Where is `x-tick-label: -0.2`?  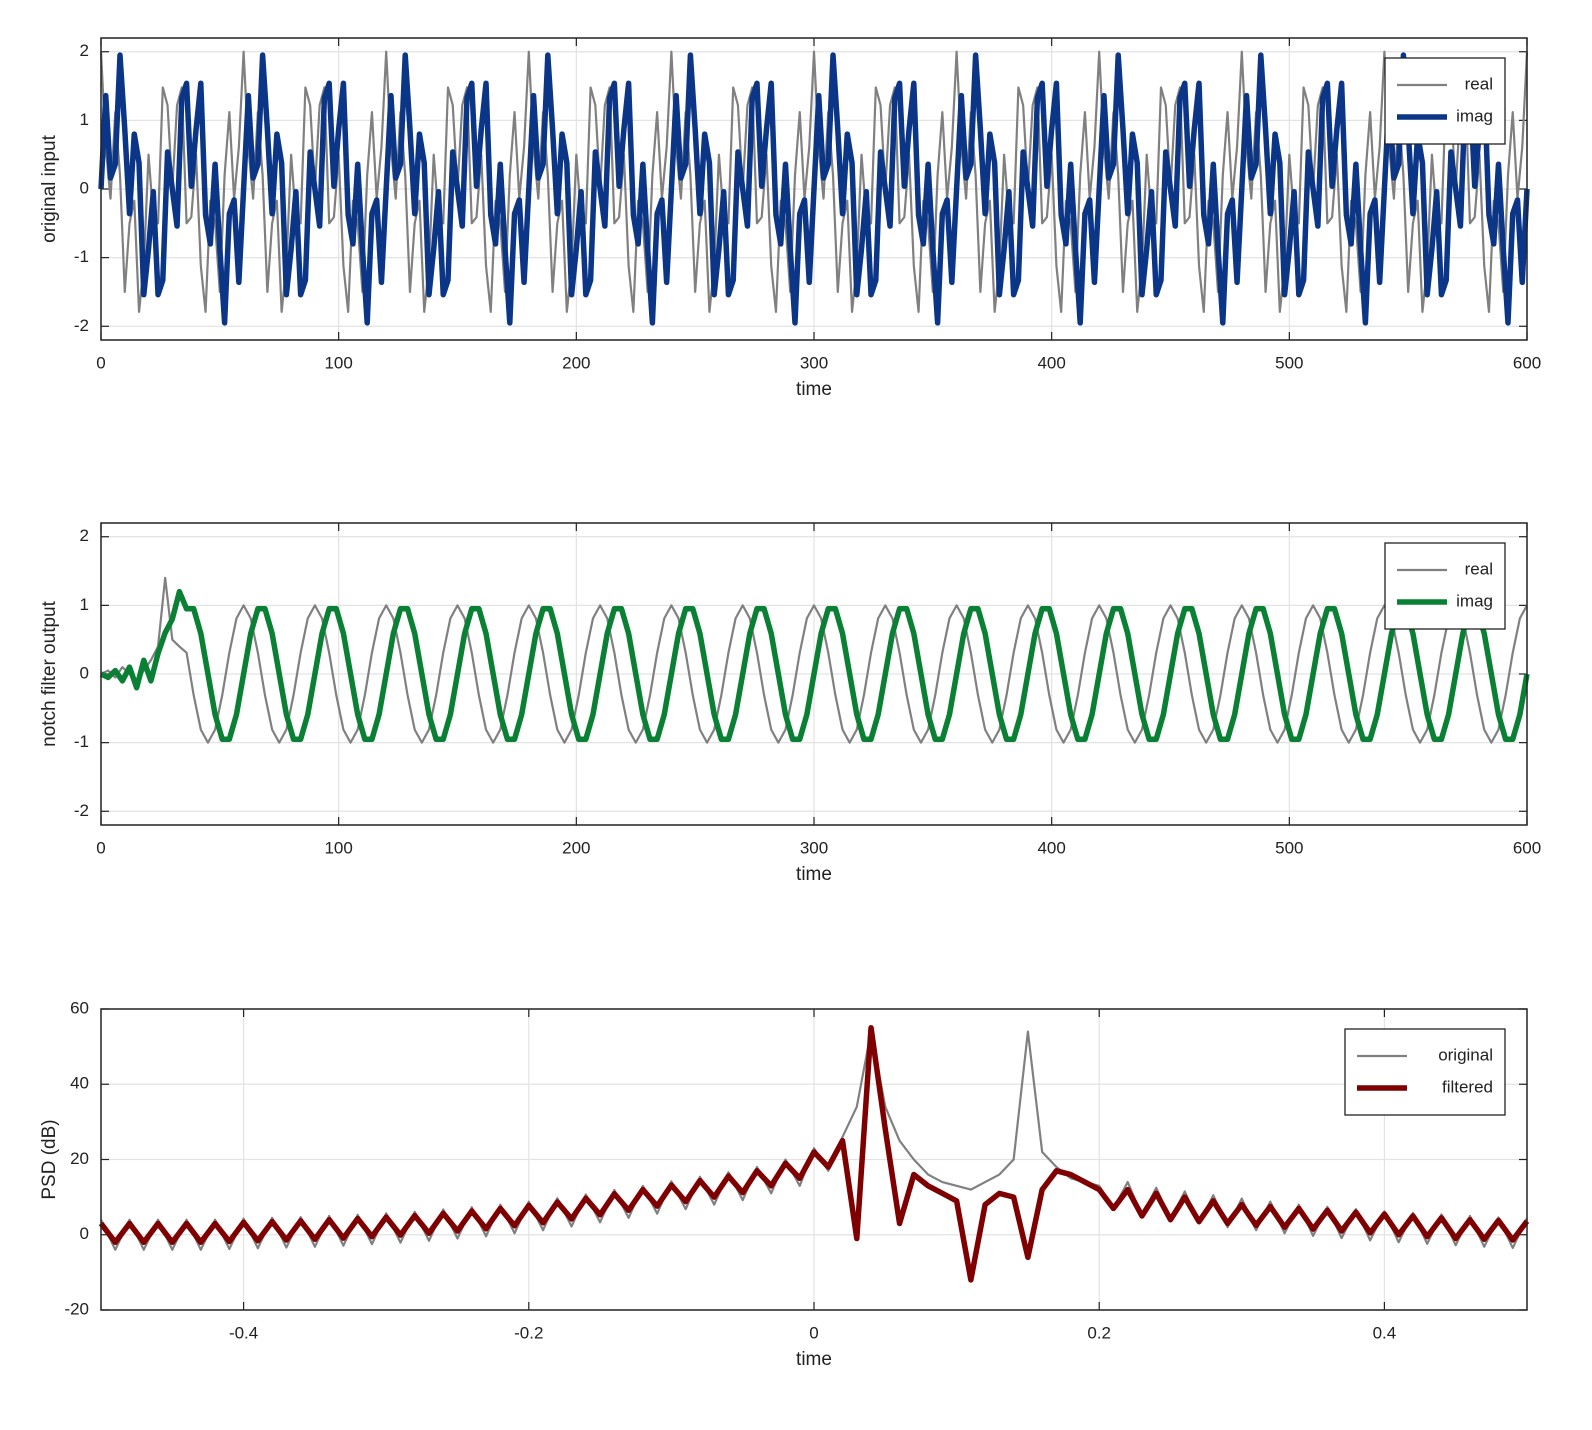
x-tick-label: -0.2 is located at coordinates (528, 1332).